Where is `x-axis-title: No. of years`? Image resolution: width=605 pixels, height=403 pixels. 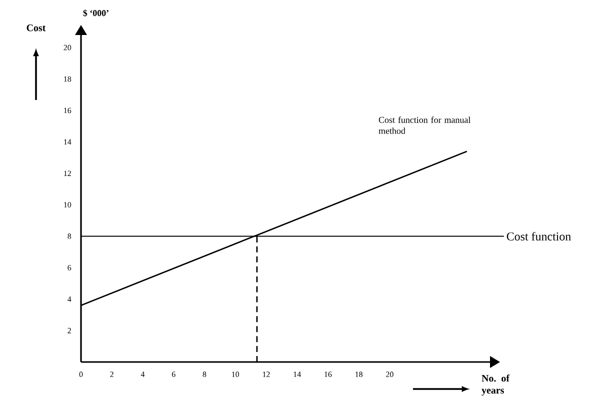
x-axis-title: No. of years is located at coordinates (496, 385).